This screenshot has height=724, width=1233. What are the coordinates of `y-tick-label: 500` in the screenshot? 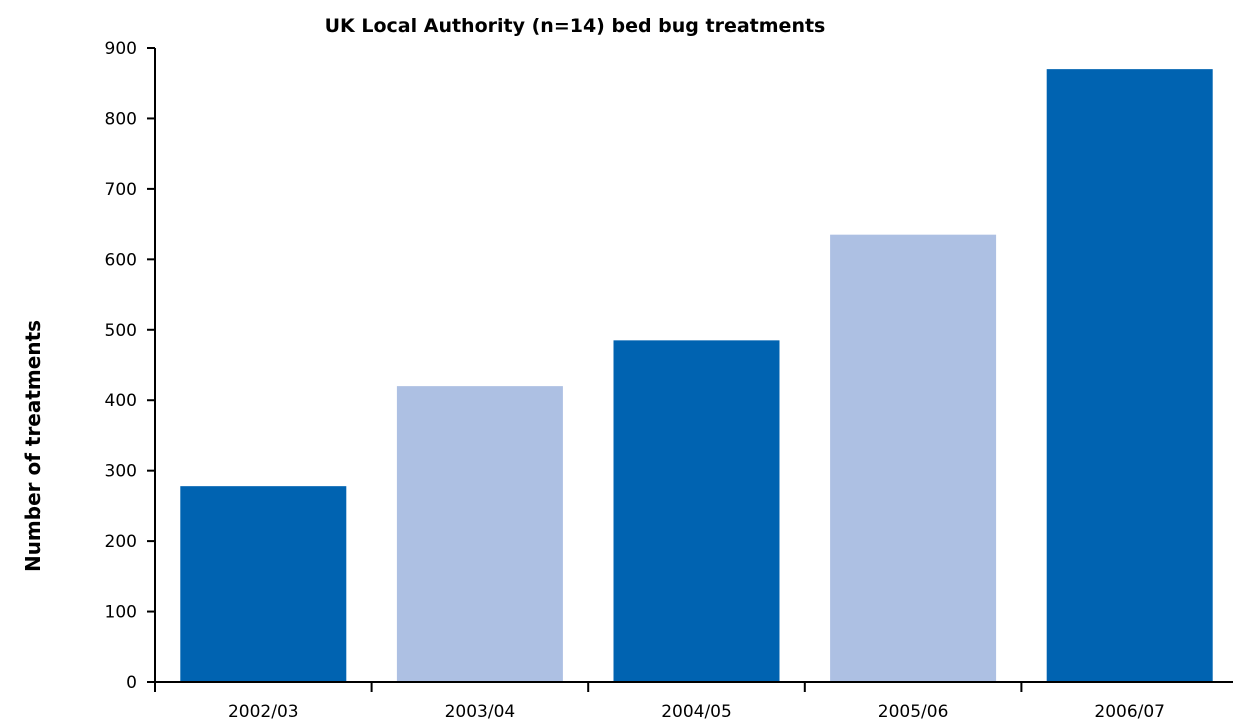 It's located at (121, 331).